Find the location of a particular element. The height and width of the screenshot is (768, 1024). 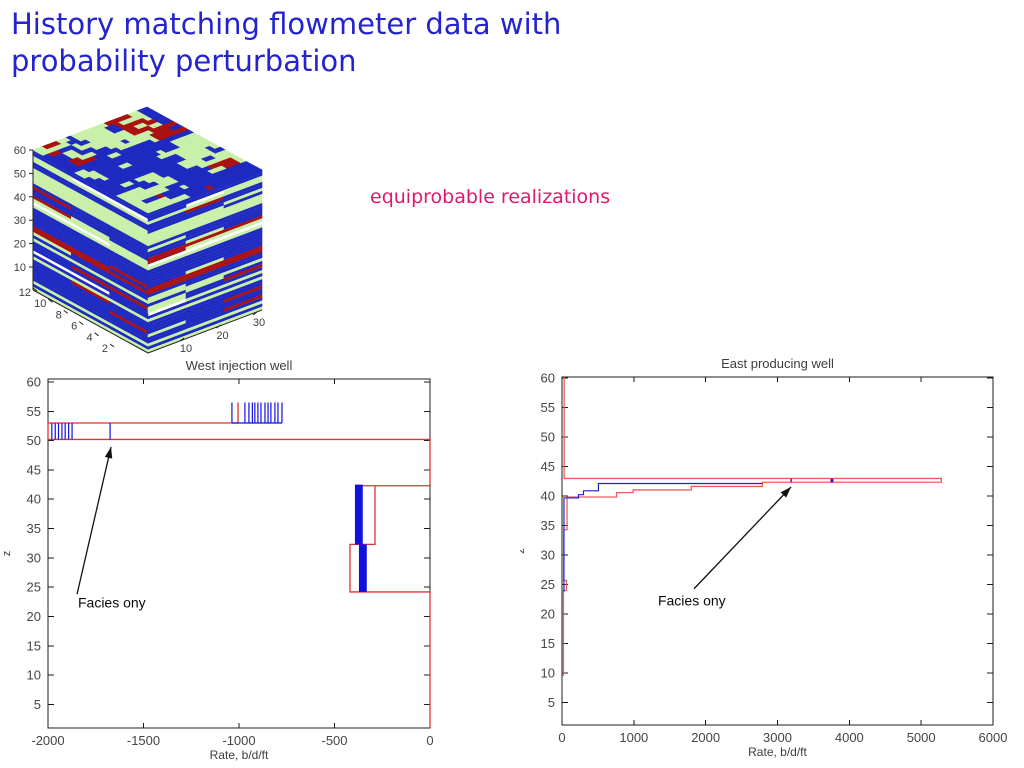

cube-x-tick-label: 20 is located at coordinates (222, 336).